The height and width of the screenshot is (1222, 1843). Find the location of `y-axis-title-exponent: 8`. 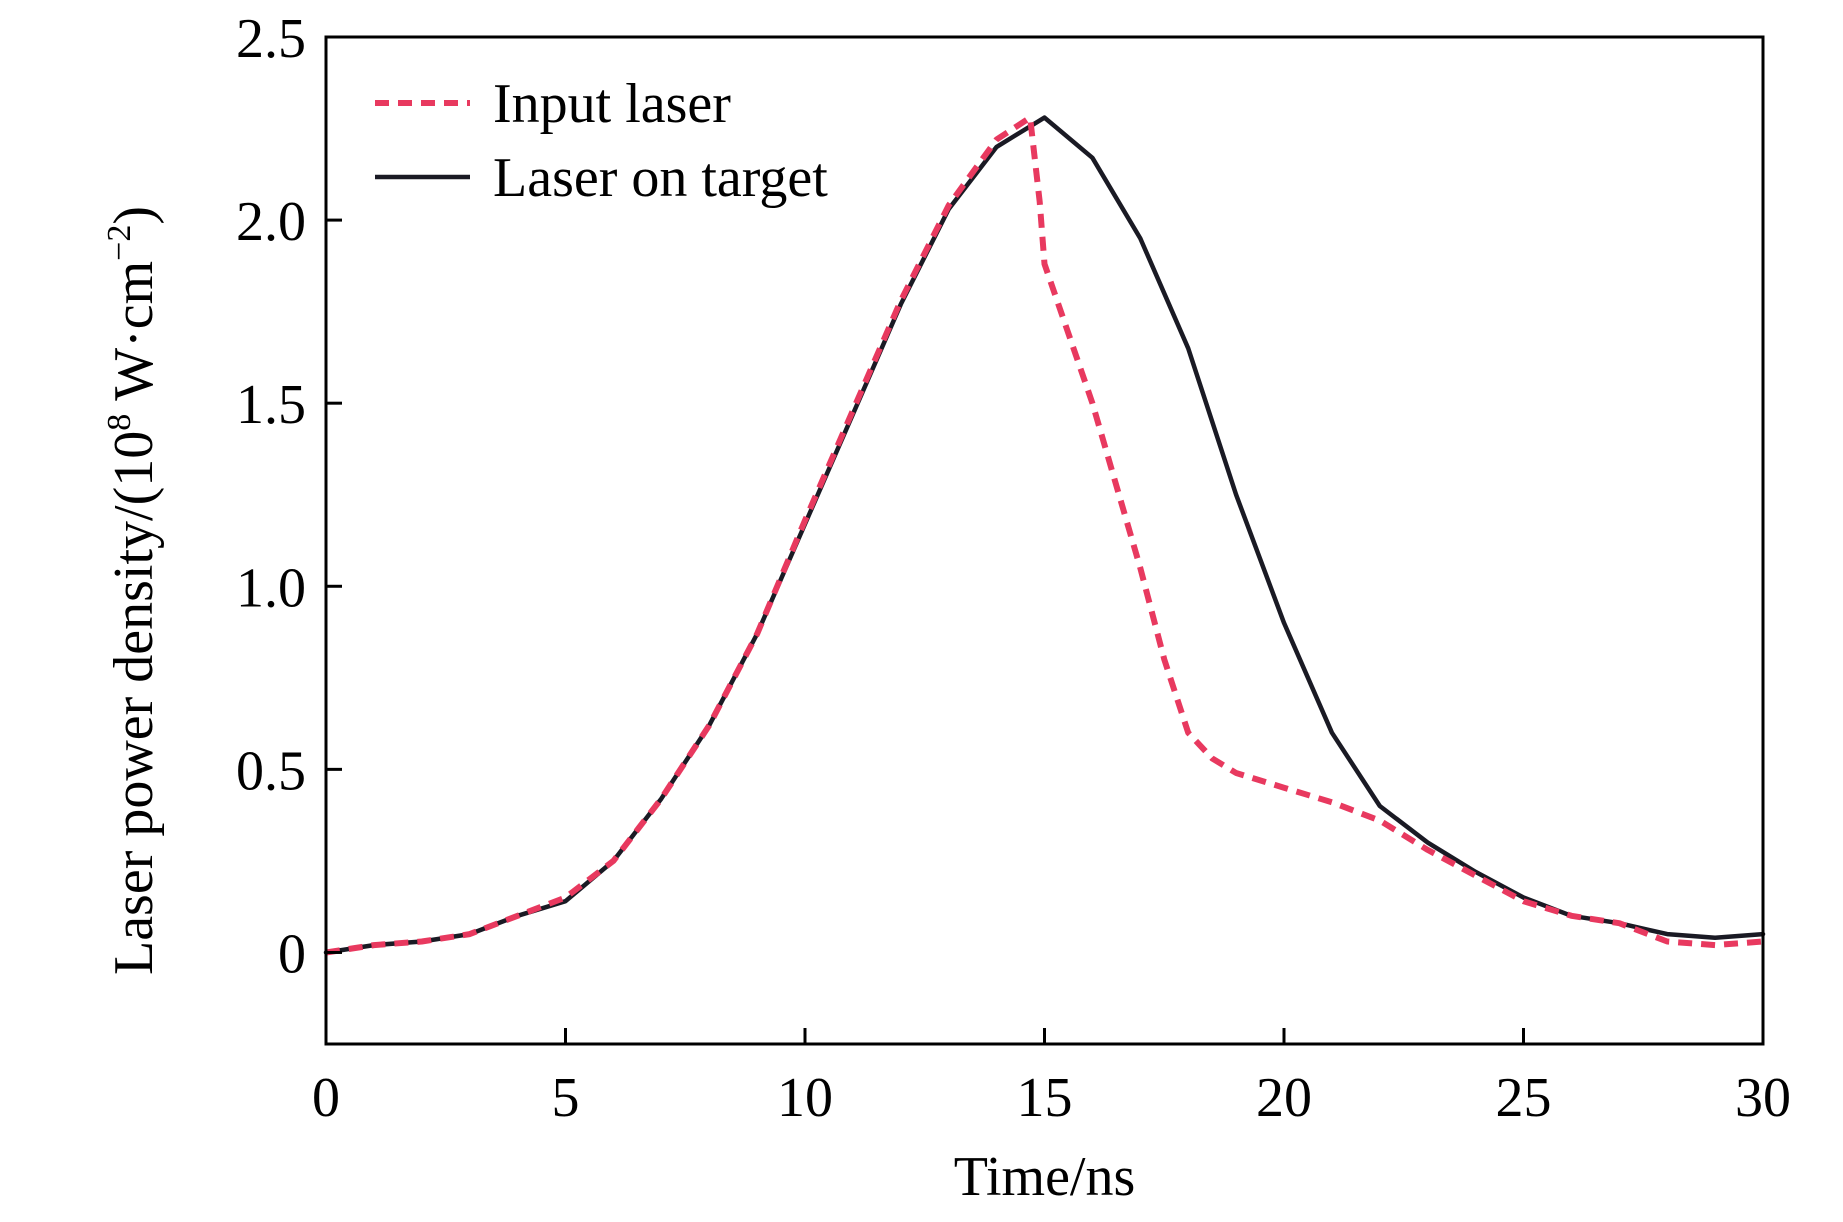

y-axis-title-exponent: 8 is located at coordinates (119, 422).